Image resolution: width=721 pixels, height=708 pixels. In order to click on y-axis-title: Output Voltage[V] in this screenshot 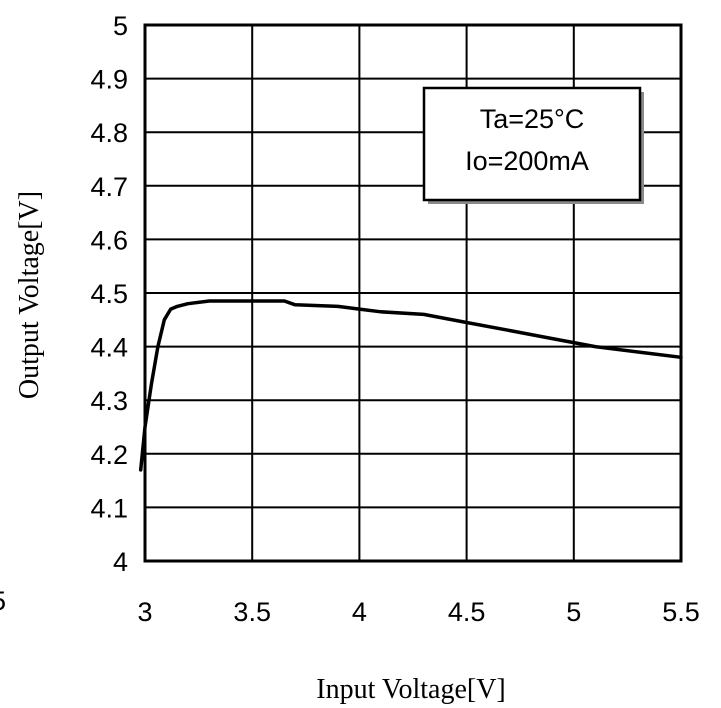, I will do `click(29, 295)`.